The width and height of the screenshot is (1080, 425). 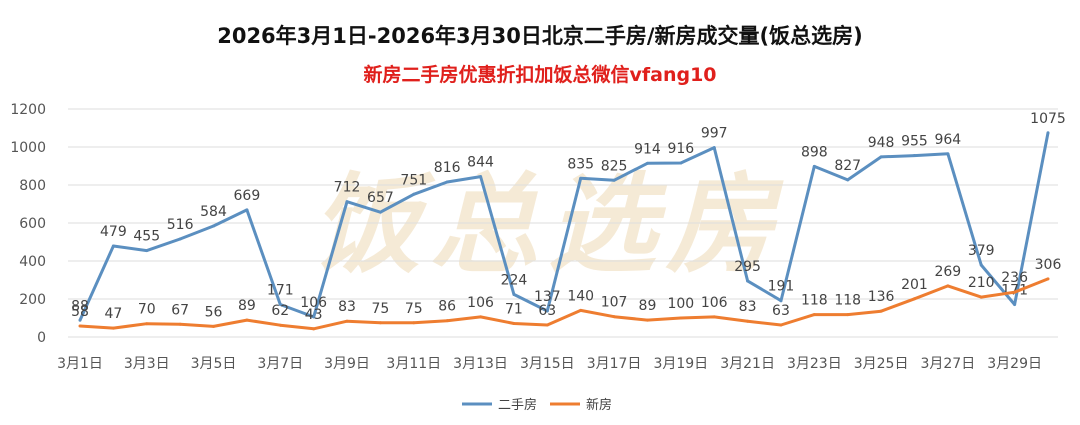 I want to click on data-label: 62, so click(x=280, y=311).